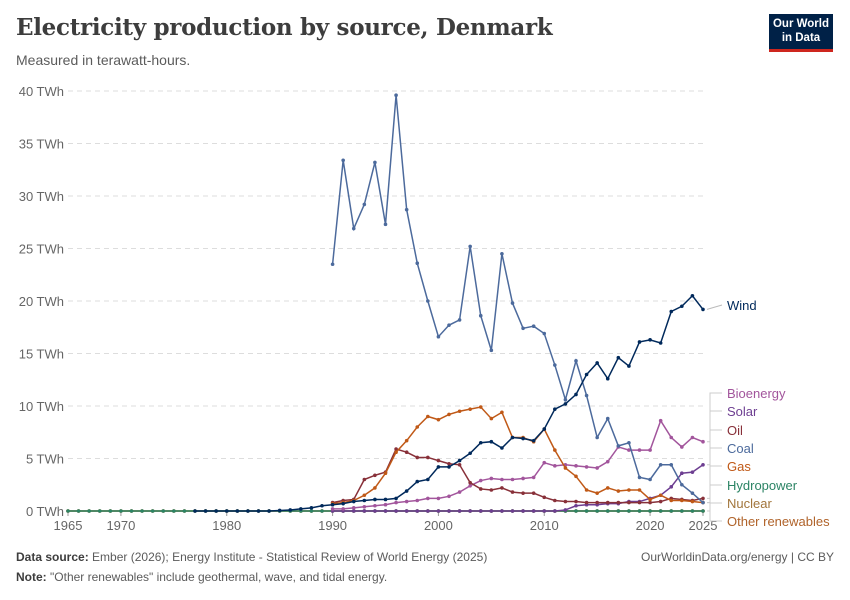  Describe the element at coordinates (778, 521) in the screenshot. I see `legend-label-other-renewables: Other renewables` at that location.